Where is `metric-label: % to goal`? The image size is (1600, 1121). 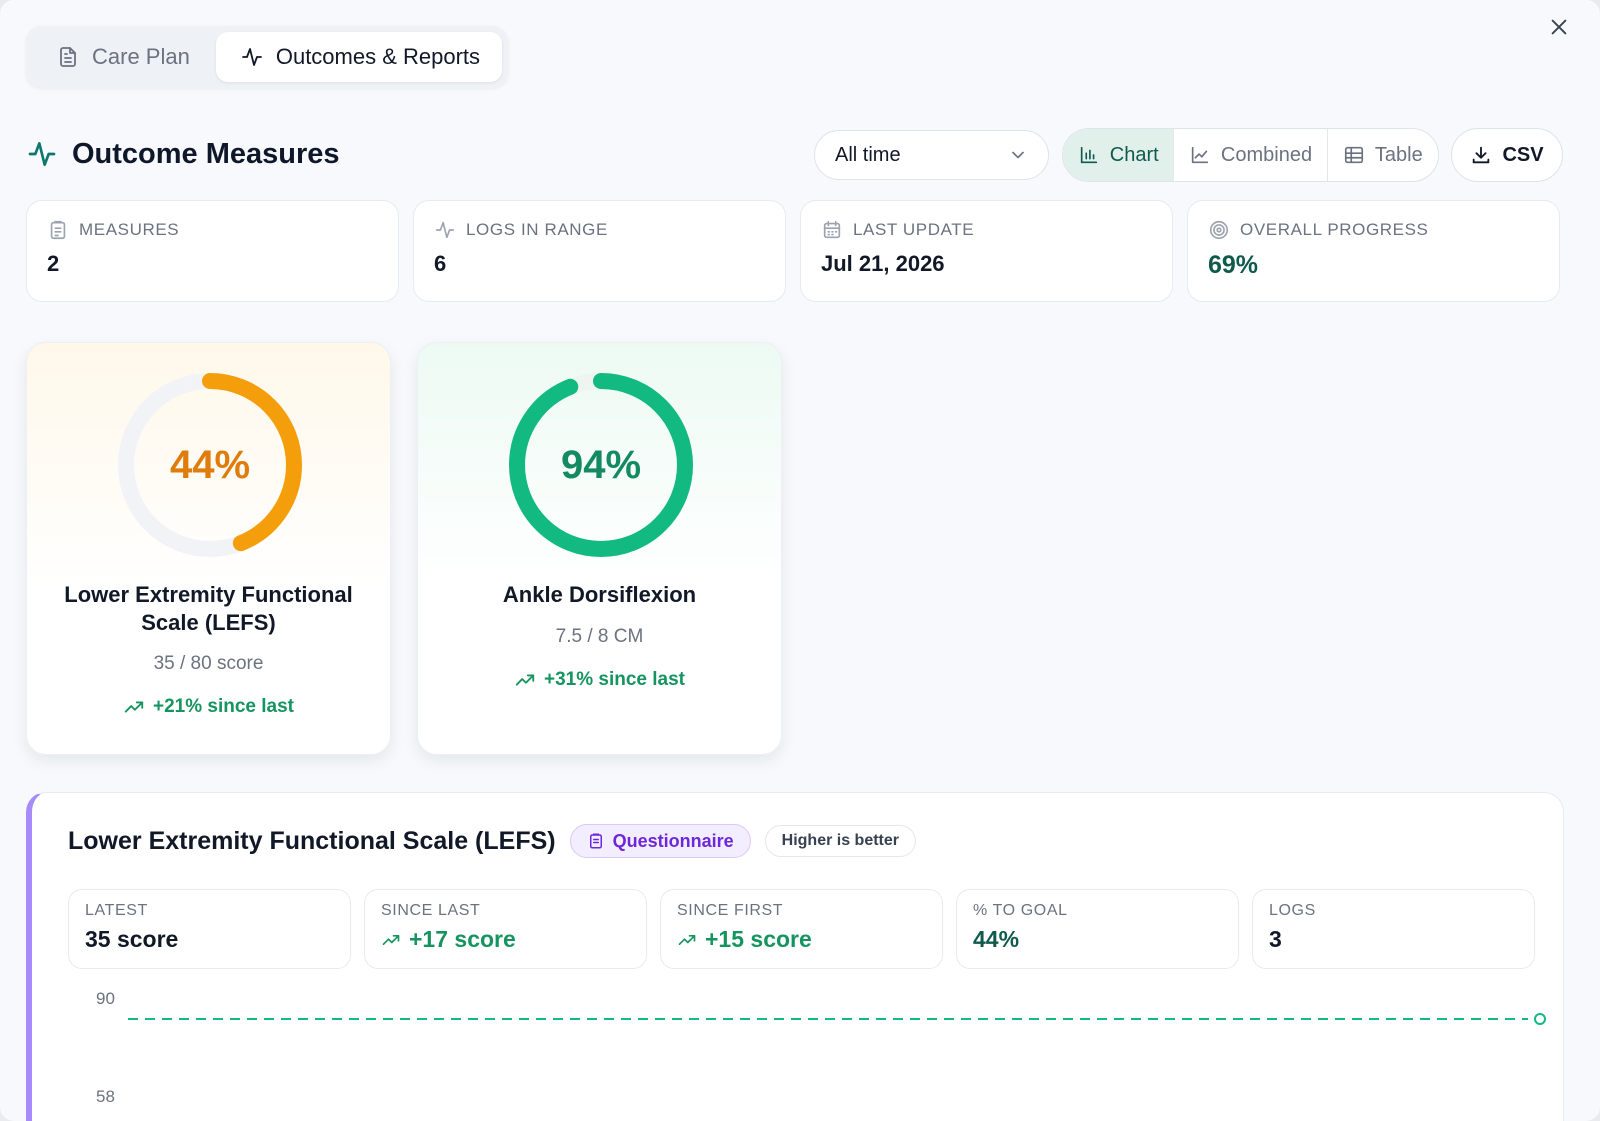 metric-label: % to goal is located at coordinates (1020, 910).